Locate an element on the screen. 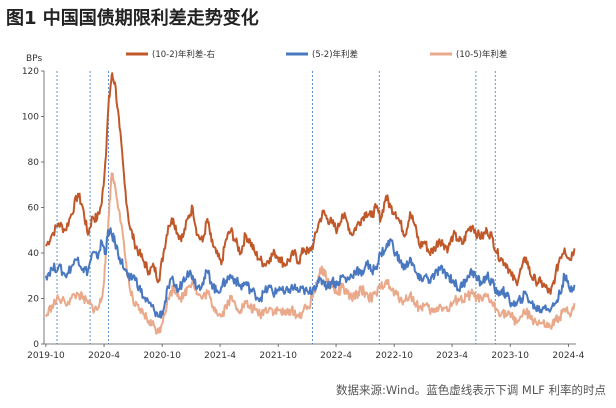 This screenshot has height=408, width=616. x-tick-label: 2021-10 is located at coordinates (278, 356).